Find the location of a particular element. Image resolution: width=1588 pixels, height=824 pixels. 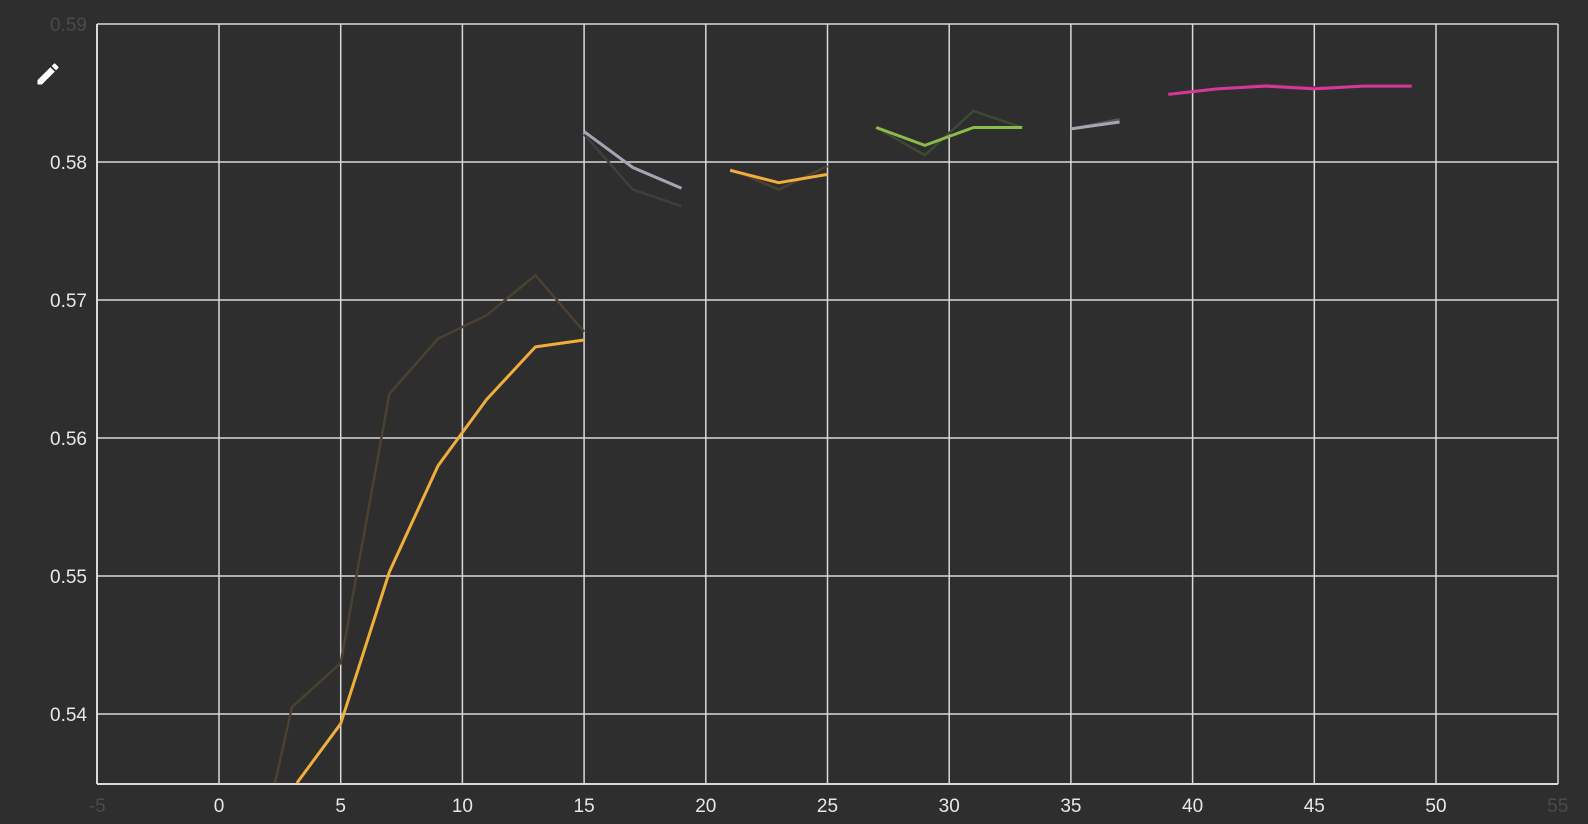

y-tick-label: 0.55 is located at coordinates (68, 577).